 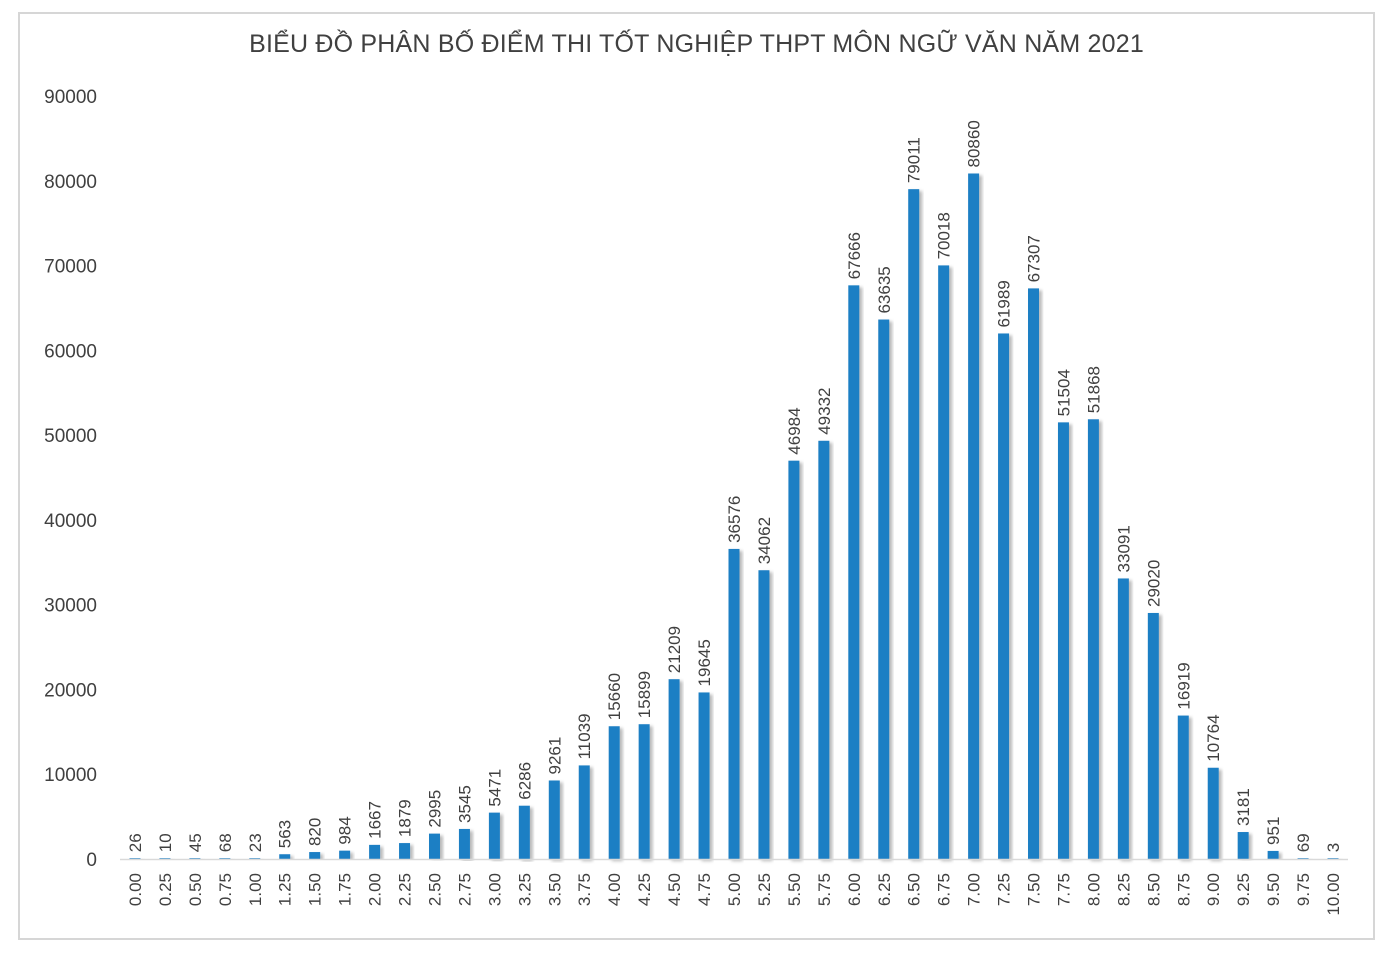 I want to click on y-tick-label: 60000, so click(x=70, y=351).